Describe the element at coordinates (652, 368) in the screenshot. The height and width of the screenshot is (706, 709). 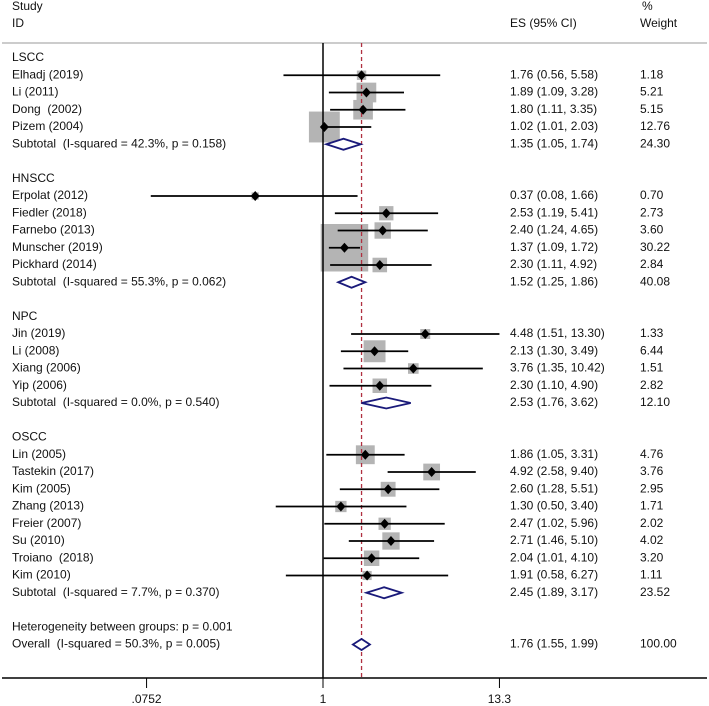
I see `study-weight: 1.51` at that location.